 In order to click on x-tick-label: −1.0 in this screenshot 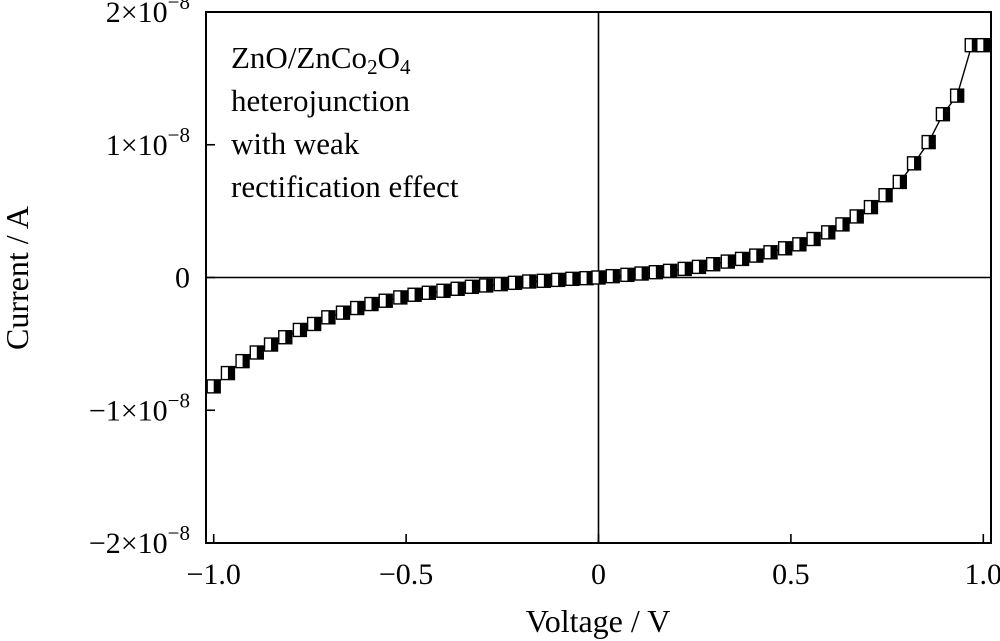, I will do `click(213, 574)`.